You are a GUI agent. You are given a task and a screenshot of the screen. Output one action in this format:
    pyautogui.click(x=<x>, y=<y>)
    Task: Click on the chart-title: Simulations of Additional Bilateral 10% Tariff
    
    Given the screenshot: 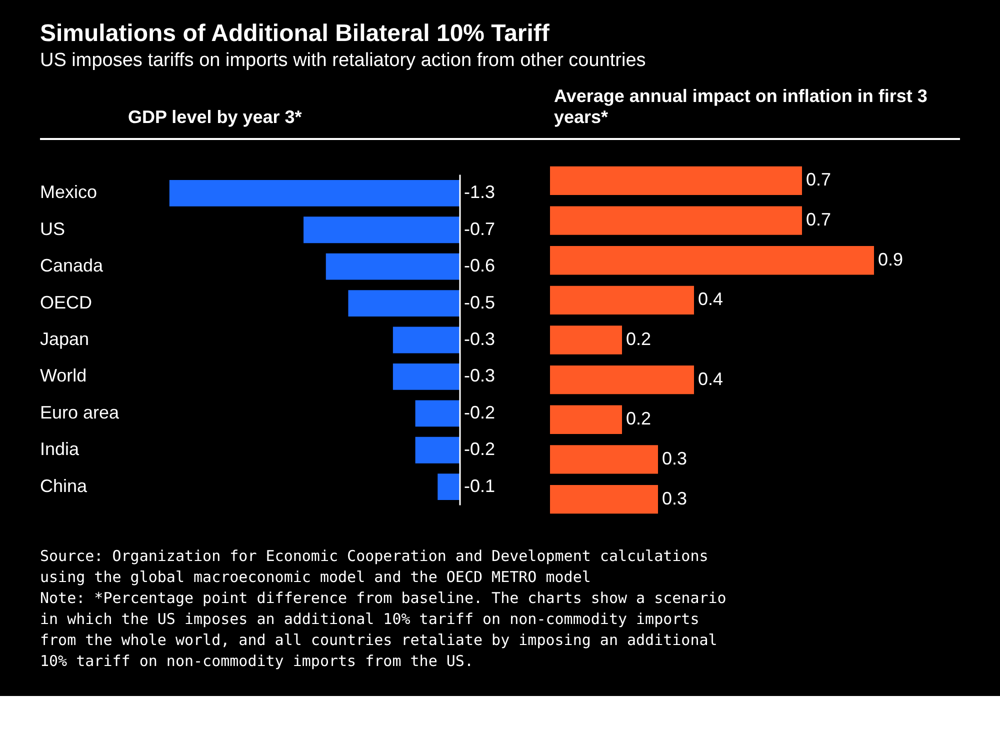 What is the action you would take?
    pyautogui.click(x=295, y=34)
    